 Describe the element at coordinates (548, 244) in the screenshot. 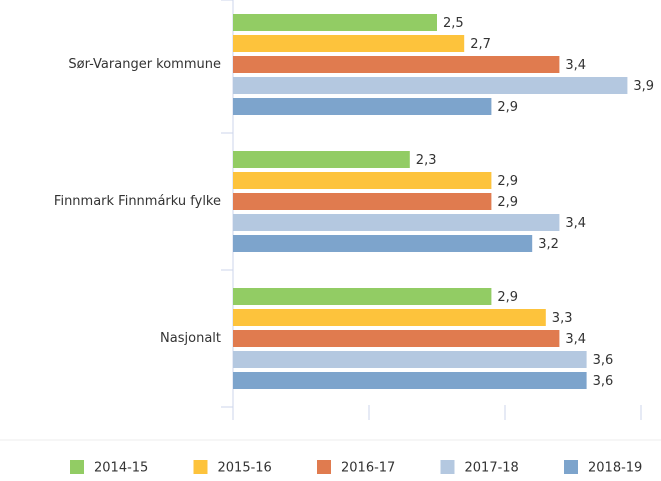

I see `value-label: 3,2` at that location.